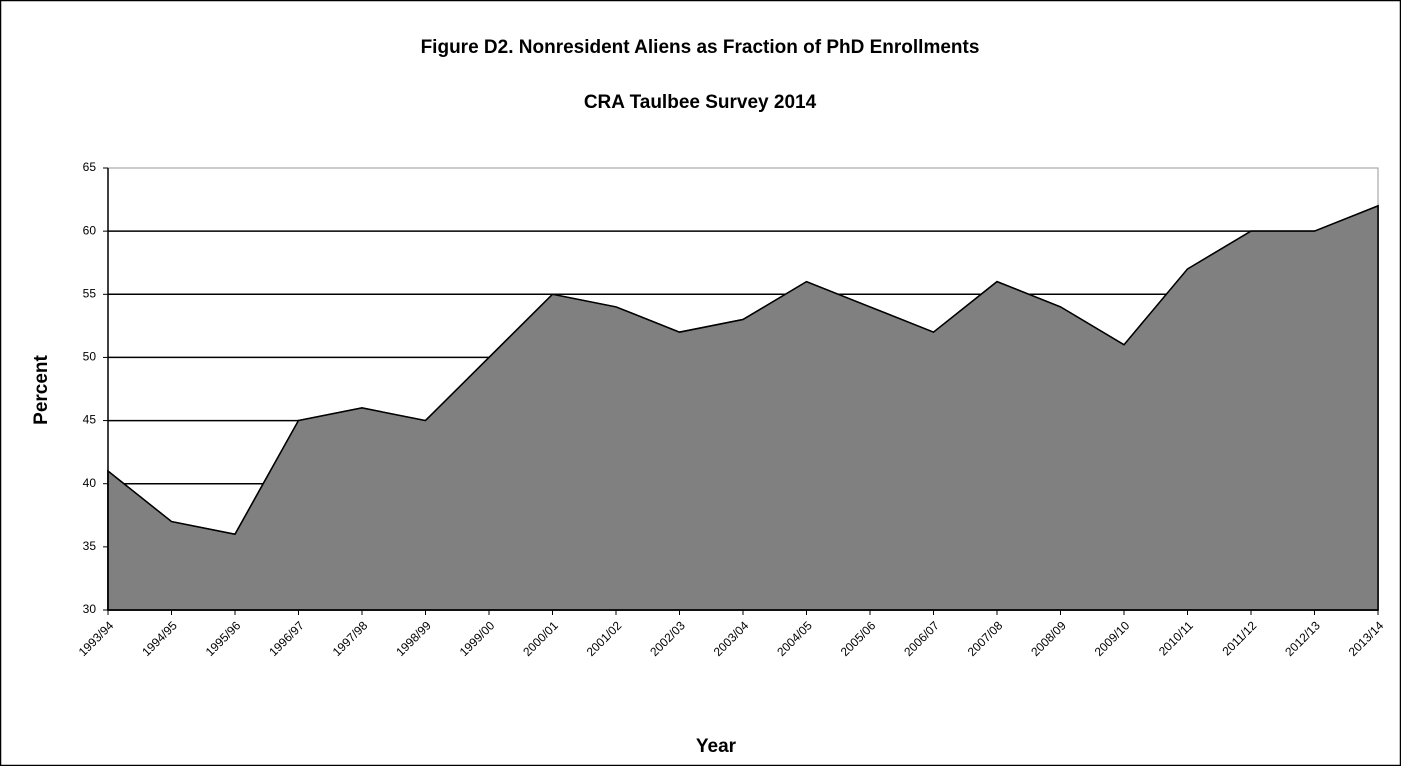  What do you see at coordinates (90, 293) in the screenshot?
I see `y-tick-label: 55` at bounding box center [90, 293].